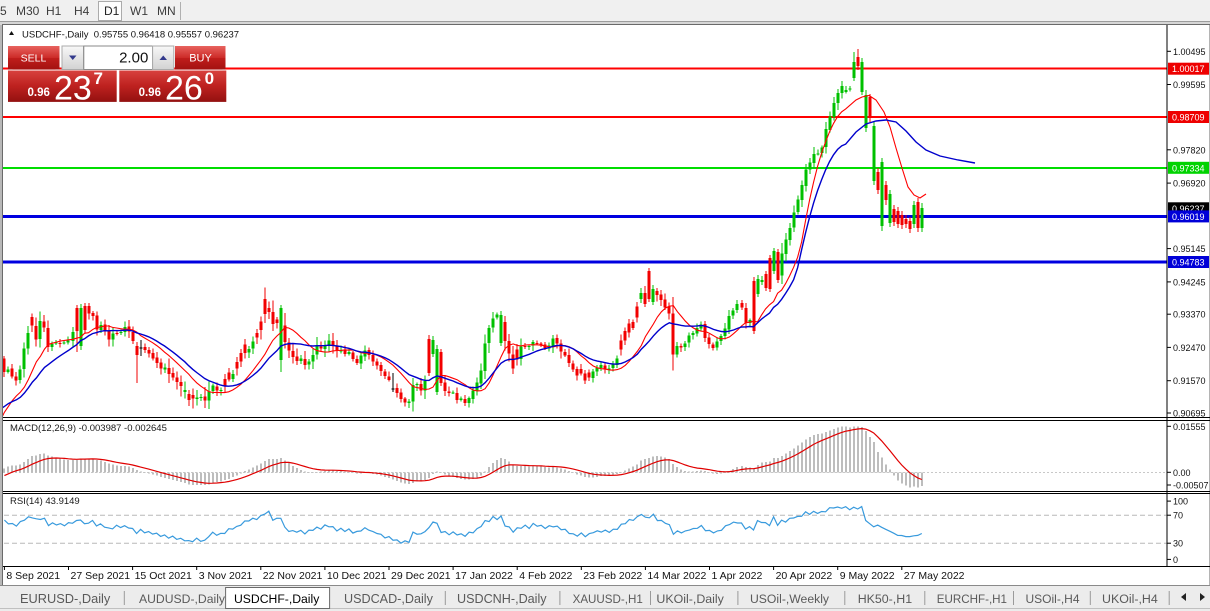 This screenshot has width=1210, height=611. Describe the element at coordinates (54, 11) in the screenshot. I see `svg-text: H1` at that location.